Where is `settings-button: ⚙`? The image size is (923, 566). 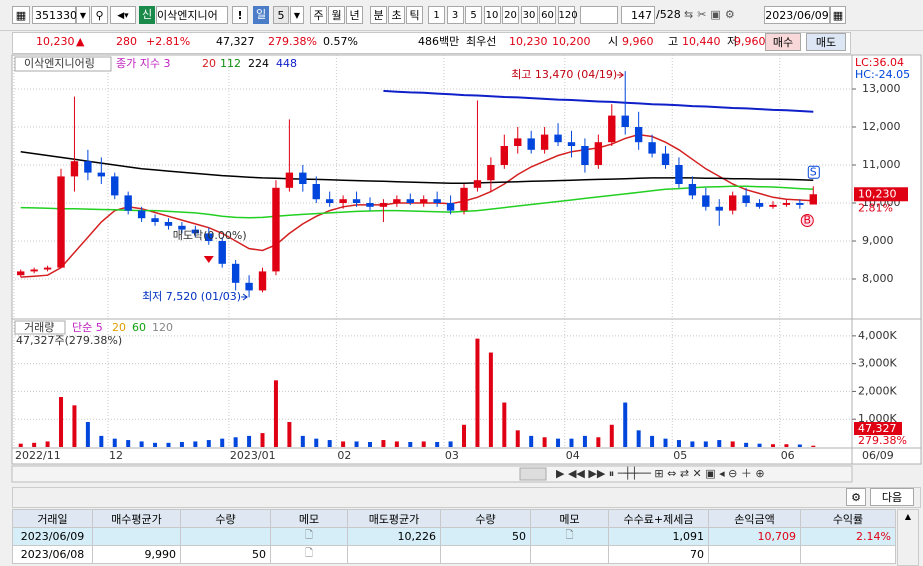 settings-button: ⚙ is located at coordinates (856, 497).